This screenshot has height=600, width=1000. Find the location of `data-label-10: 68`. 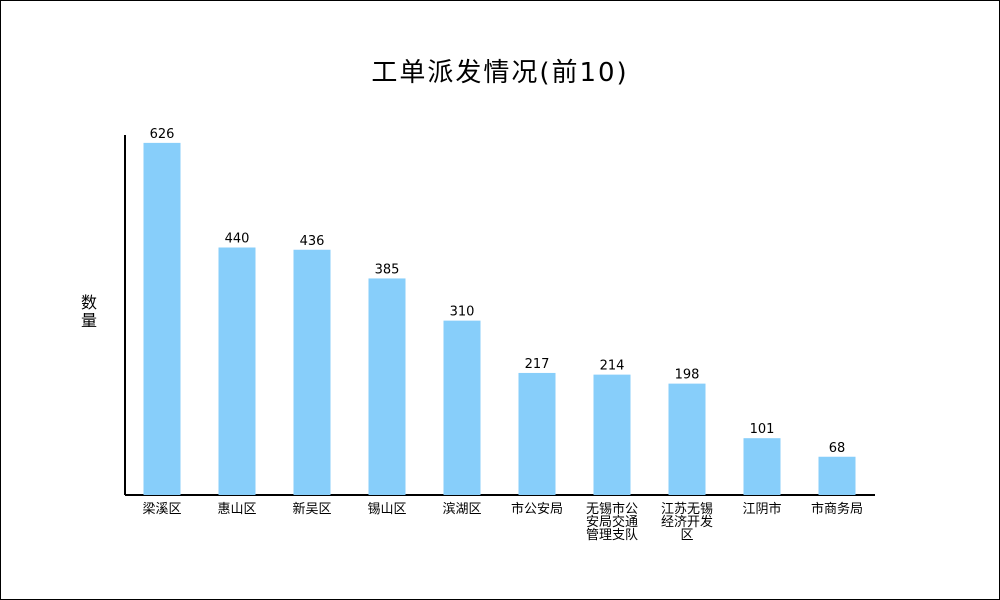

data-label-10: 68 is located at coordinates (837, 448).